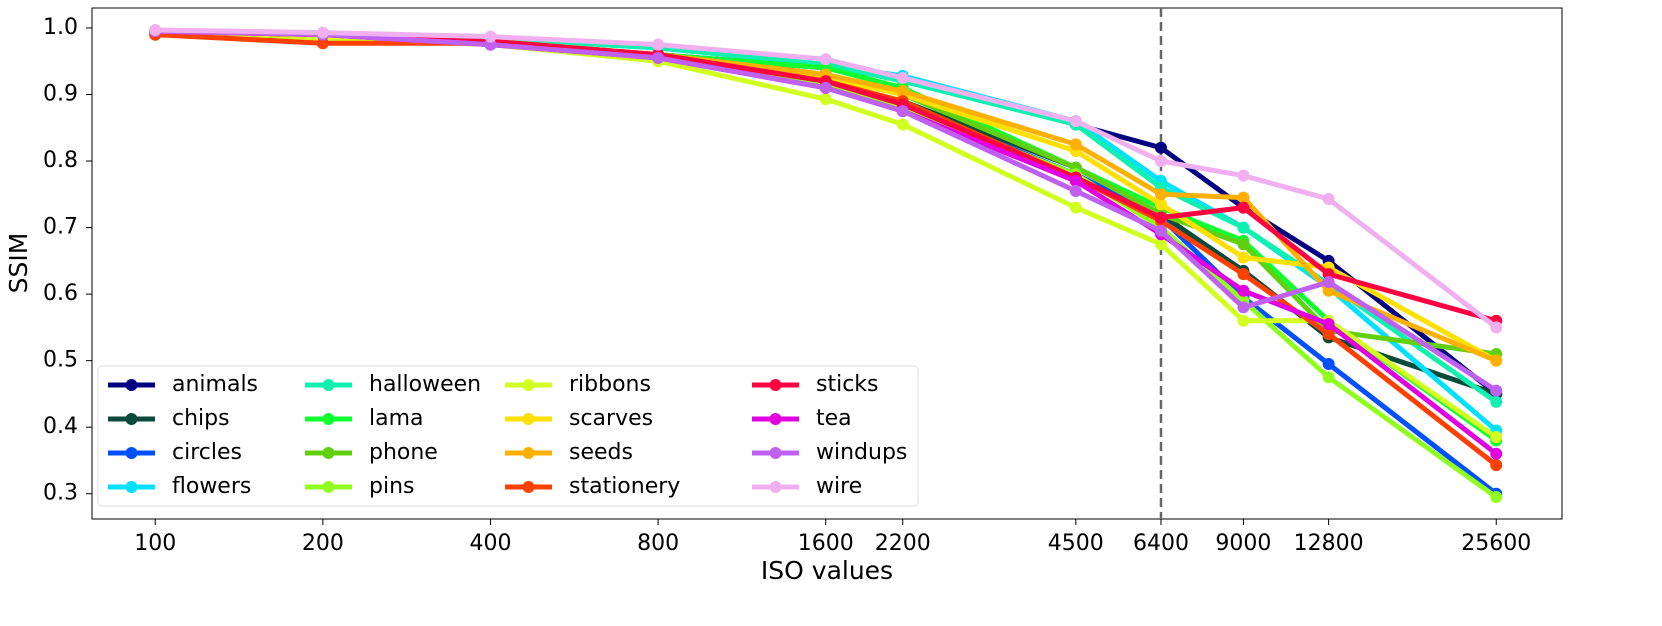  Describe the element at coordinates (1076, 543) in the screenshot. I see `x-tick-label: 4500` at that location.